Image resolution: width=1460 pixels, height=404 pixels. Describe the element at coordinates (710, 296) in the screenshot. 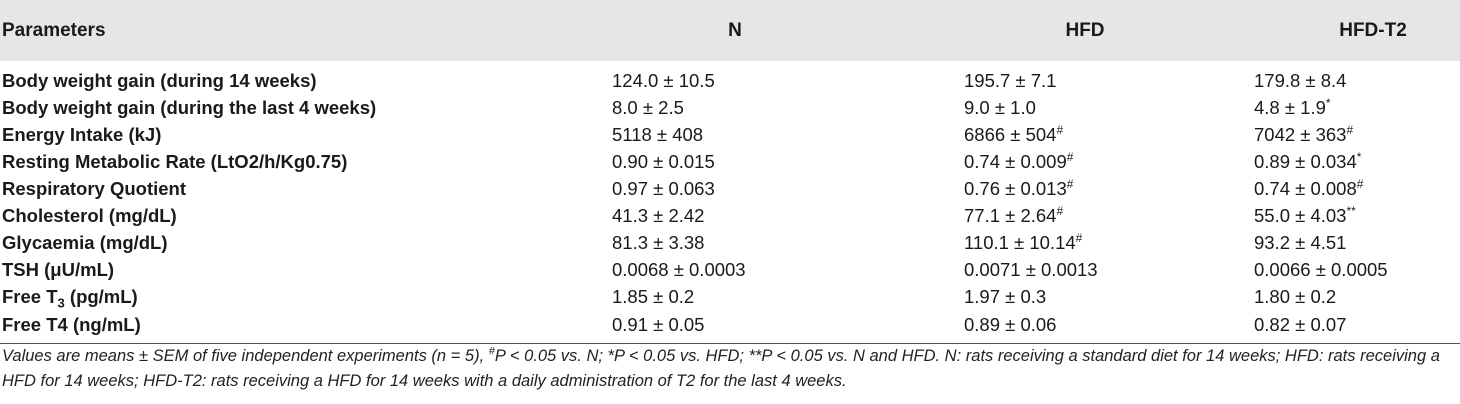

I see `cell-n: 1.85 ± 0.2` at that location.